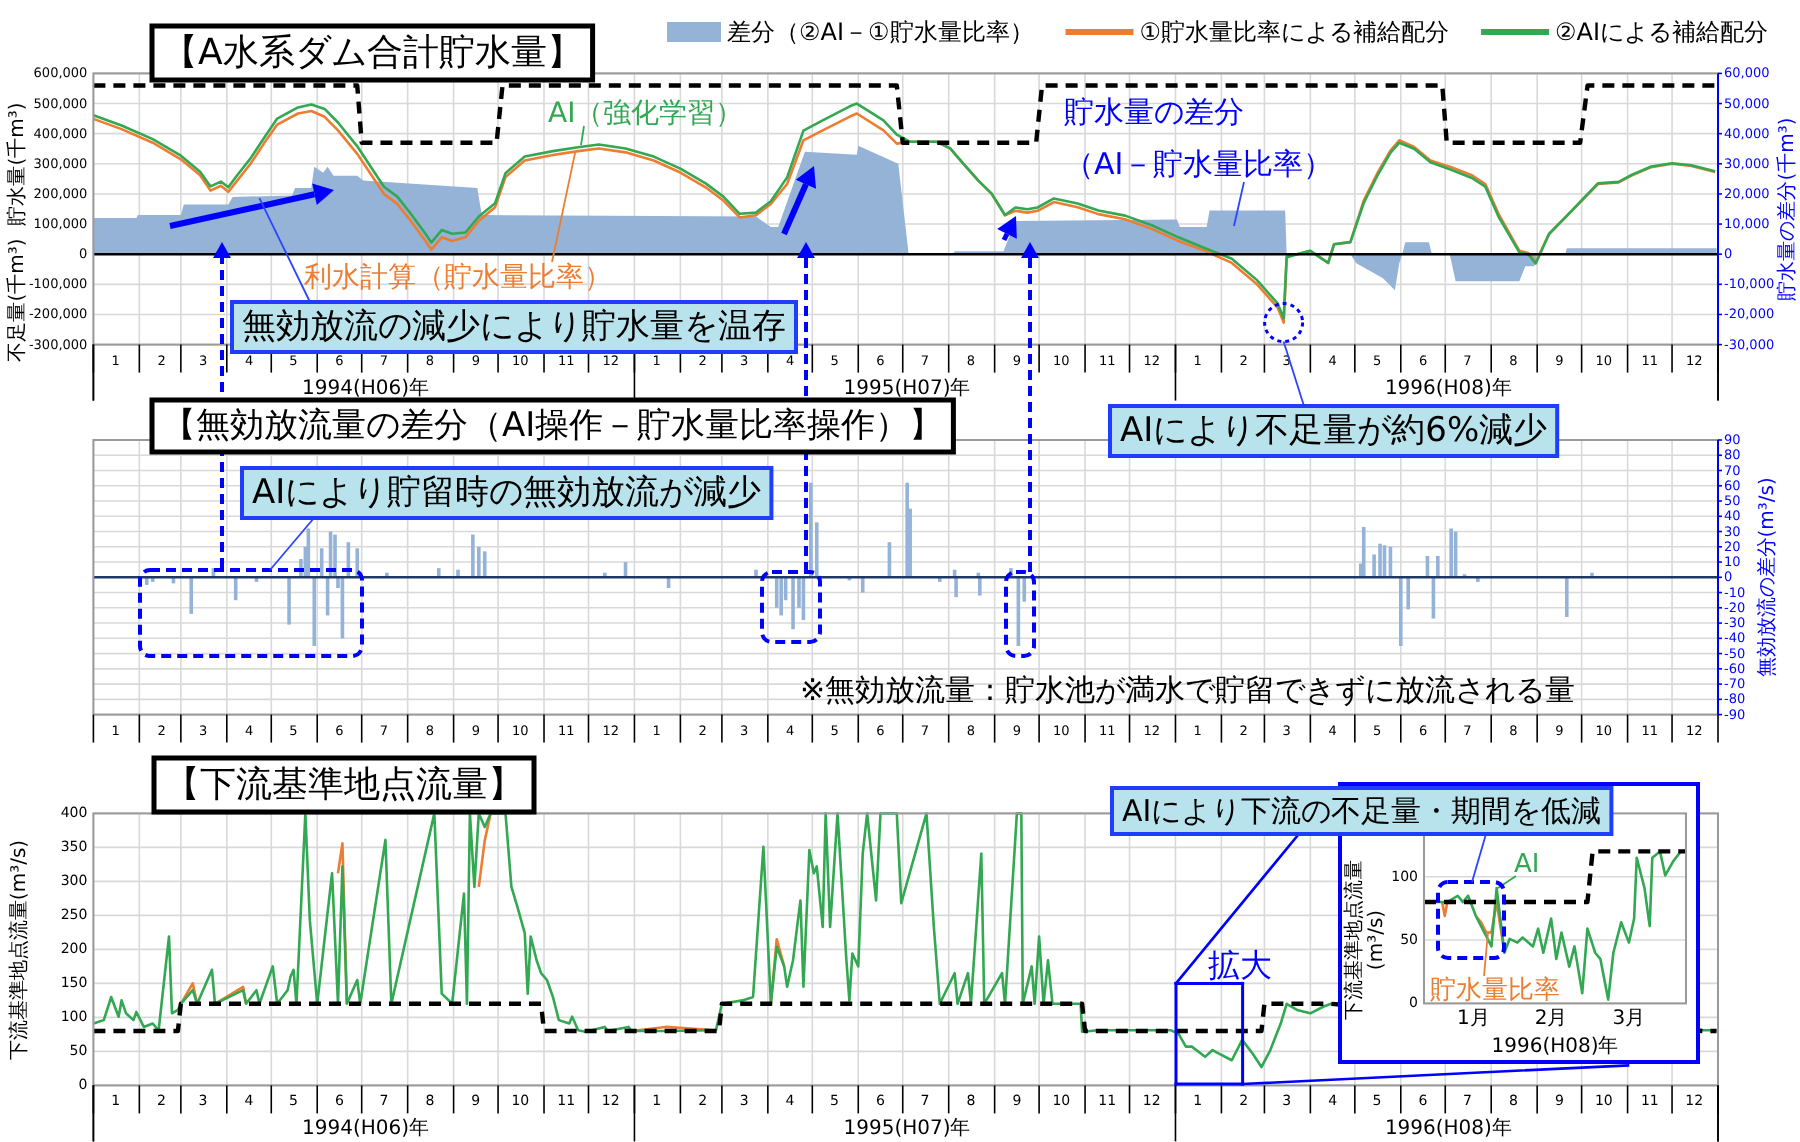 This screenshot has height=1142, width=1800. I want to click on x-tick-label: 3月, so click(1629, 1019).